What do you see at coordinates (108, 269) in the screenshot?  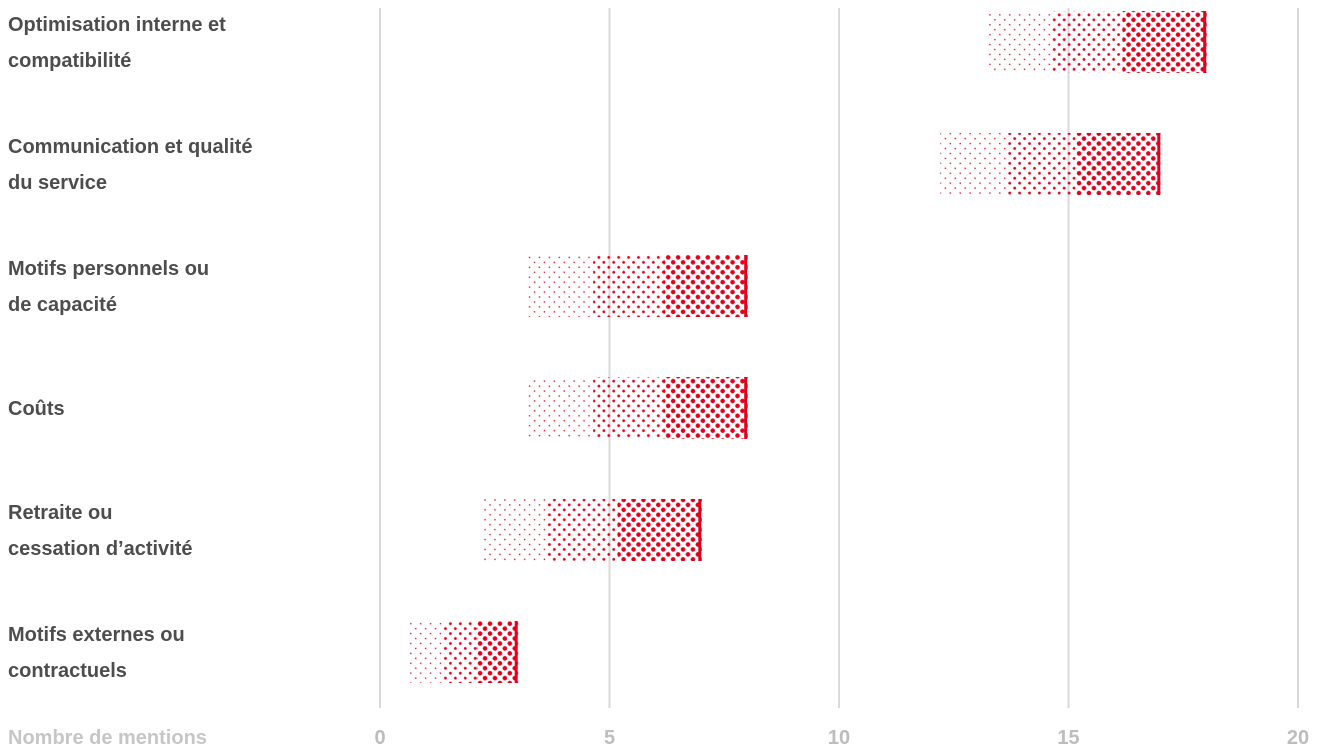 I see `category-label: Motifs personnels ou` at bounding box center [108, 269].